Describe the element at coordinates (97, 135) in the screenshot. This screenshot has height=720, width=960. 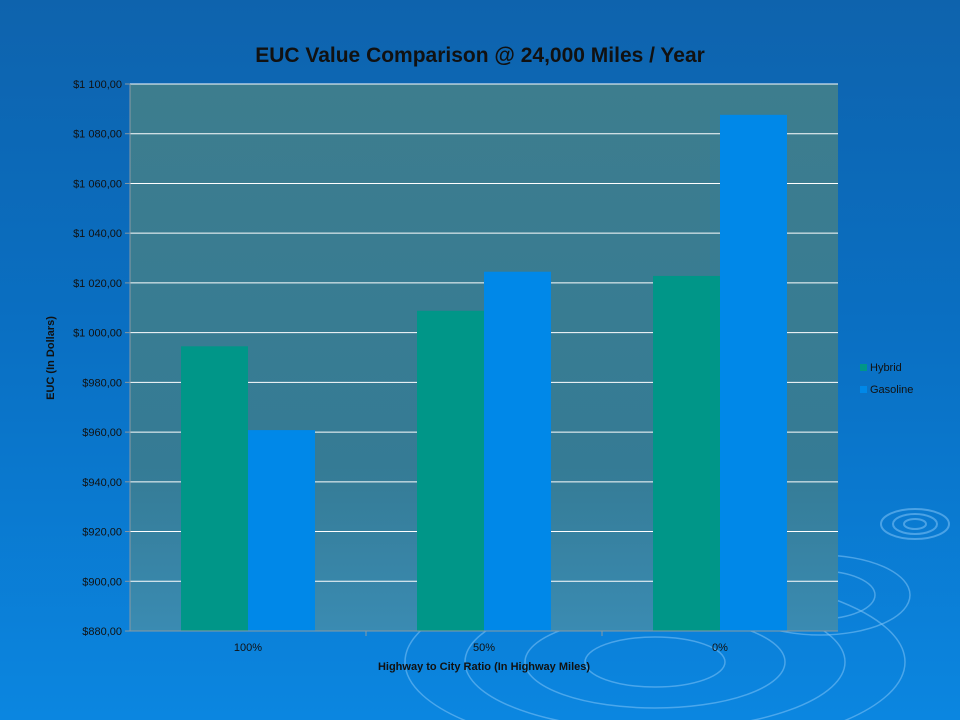
I see `y-tick-label: $1 080,00` at that location.